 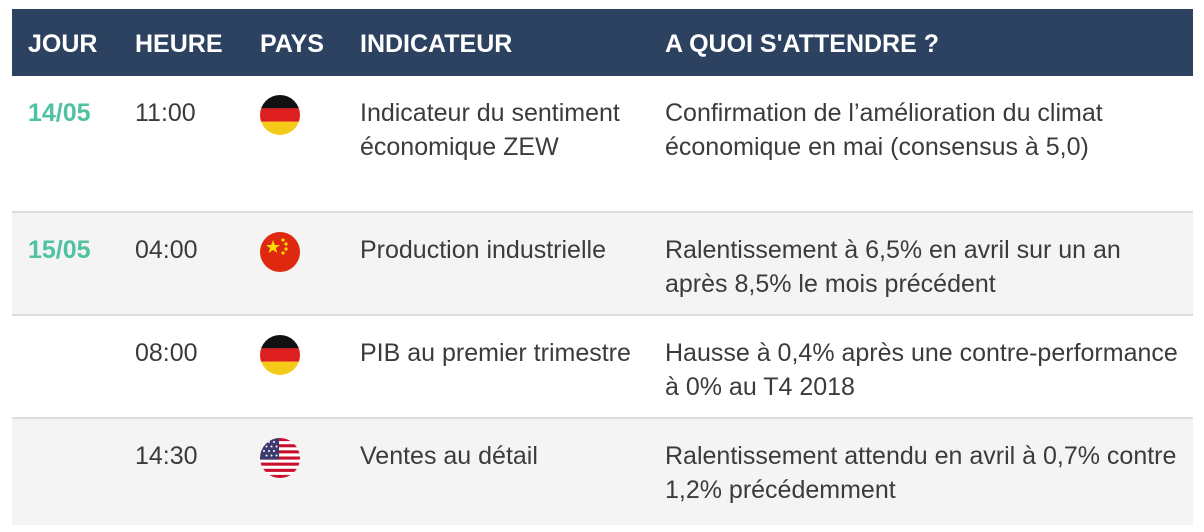 What do you see at coordinates (166, 353) in the screenshot?
I see `row-heure: 08:00` at bounding box center [166, 353].